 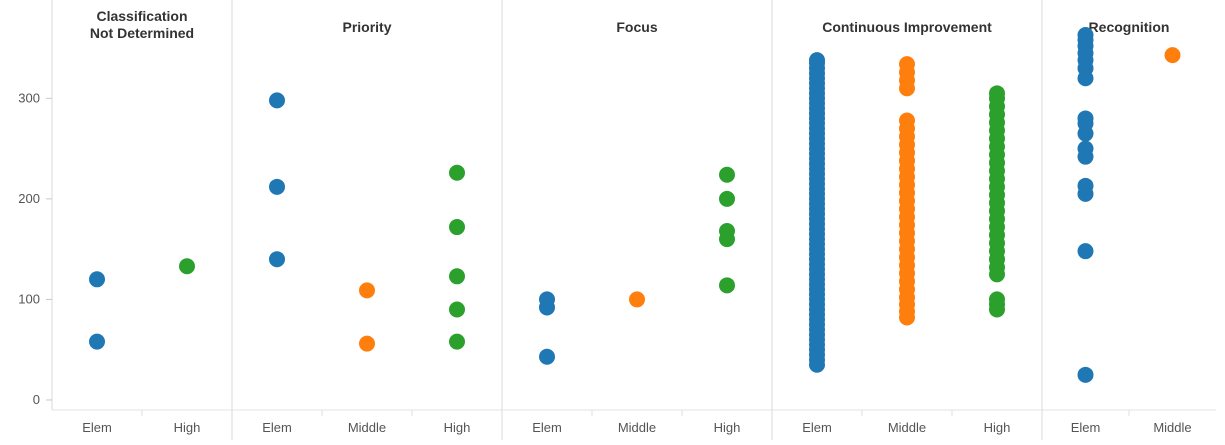 I want to click on panel-title: Recognition, so click(x=1129, y=27).